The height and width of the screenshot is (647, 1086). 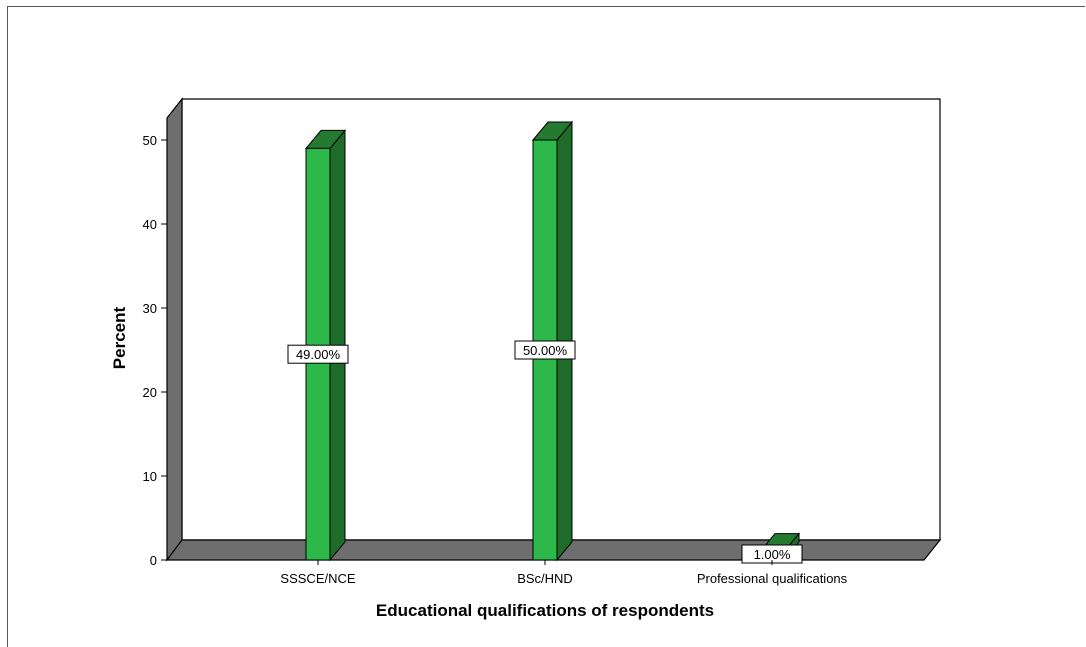 What do you see at coordinates (317, 578) in the screenshot?
I see `x-tick-label: SSSCE/NCE` at bounding box center [317, 578].